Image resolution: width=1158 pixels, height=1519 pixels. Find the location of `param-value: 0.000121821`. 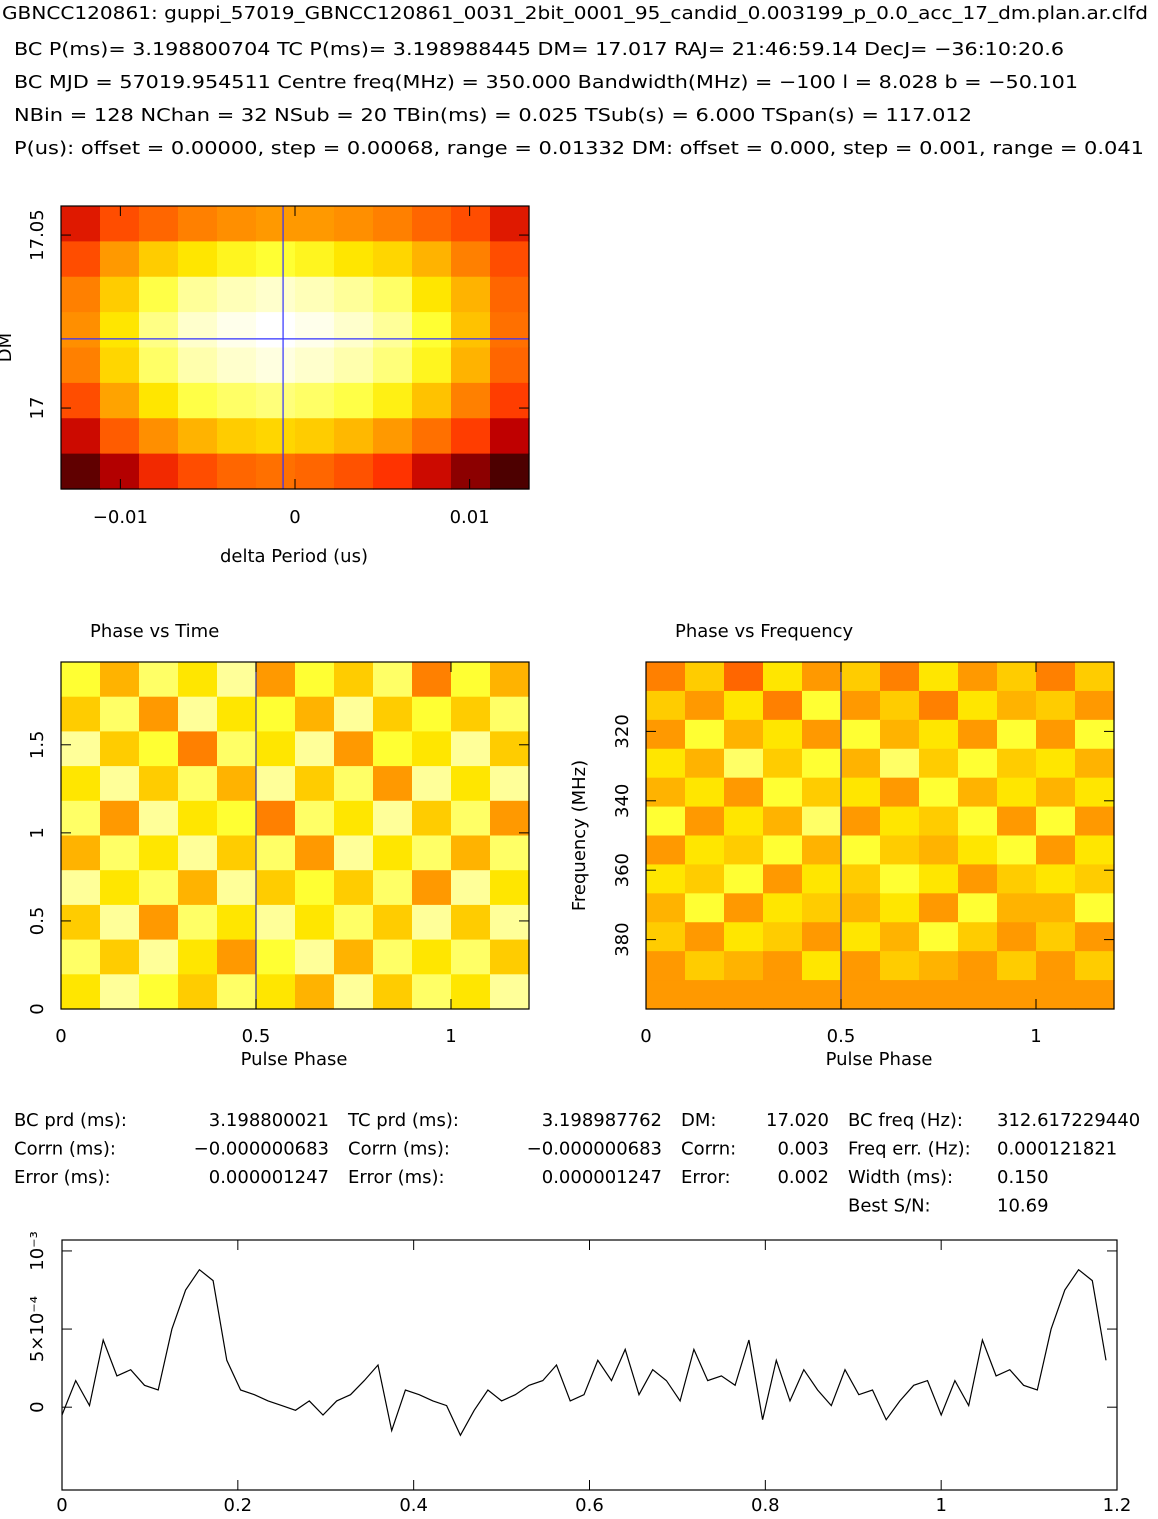

param-value: 0.000121821 is located at coordinates (1057, 1149).